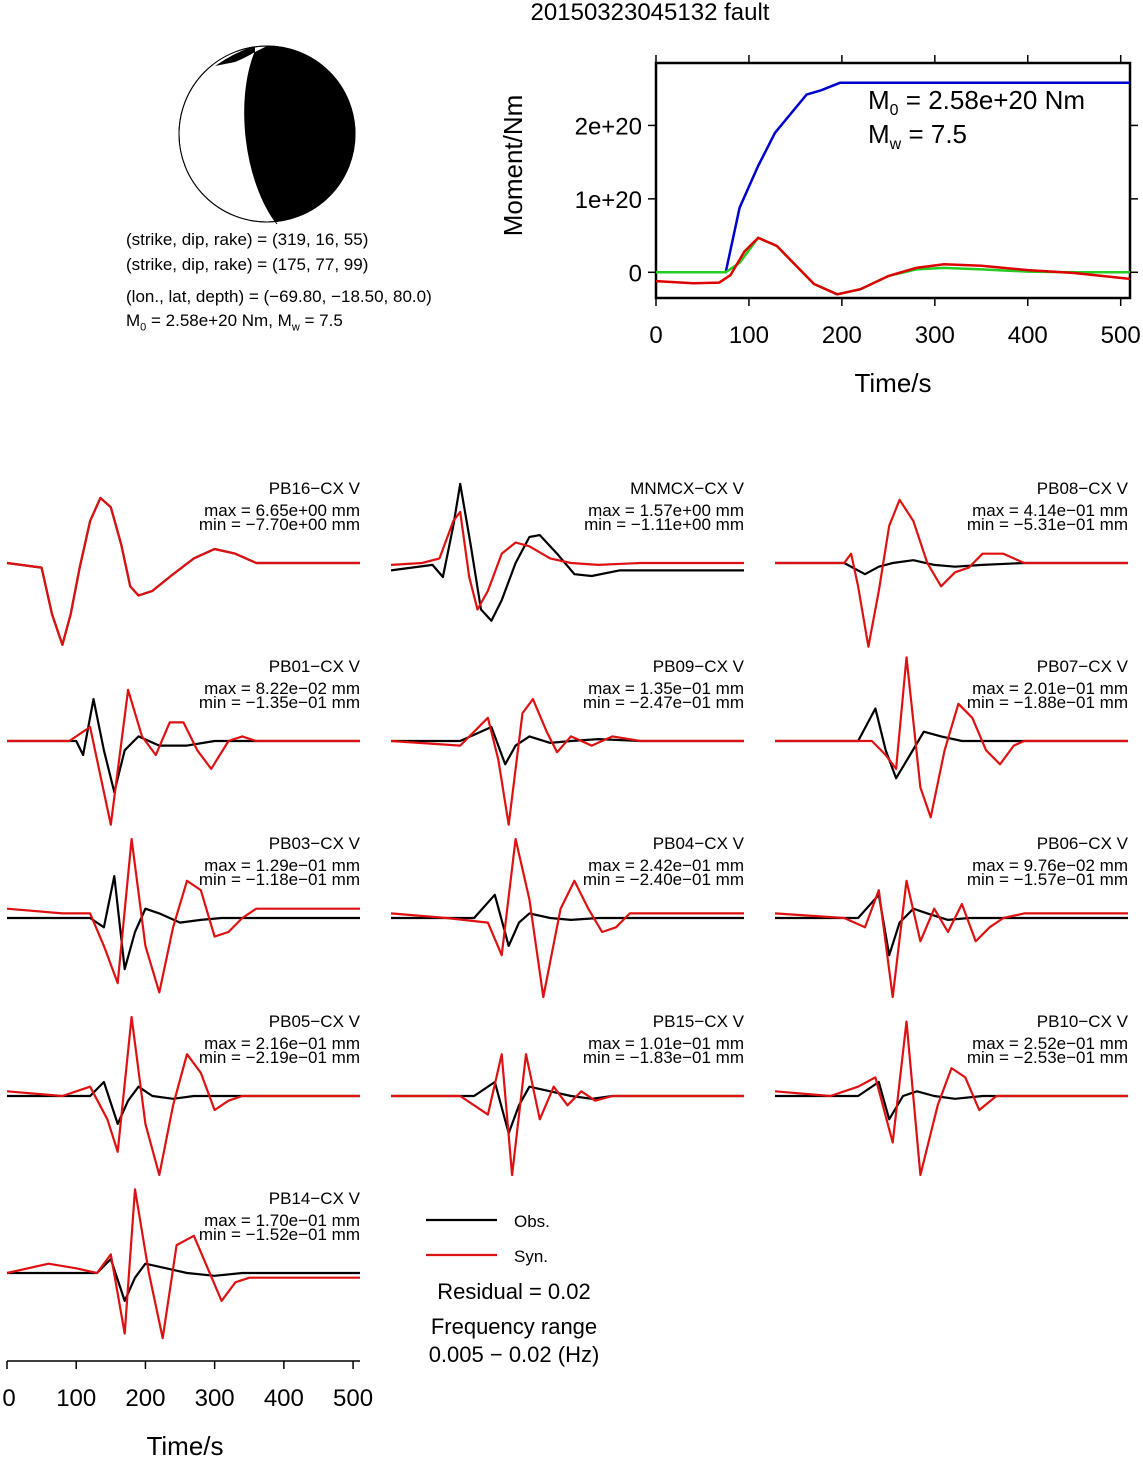  Describe the element at coordinates (1083, 666) in the screenshot. I see `station-name: PB07−CX V` at that location.